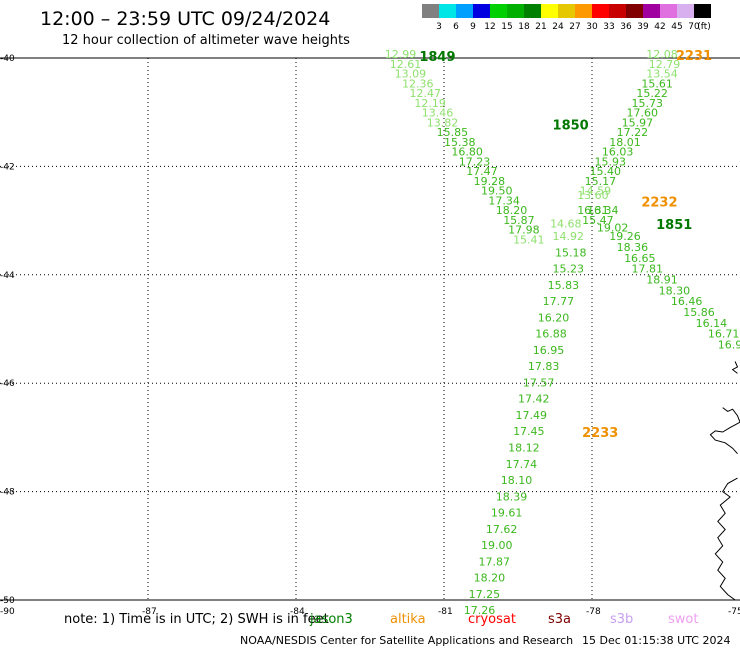 The height and width of the screenshot is (650, 740). Describe the element at coordinates (418, 83) in the screenshot. I see `wave-height-value: 12.36` at that location.